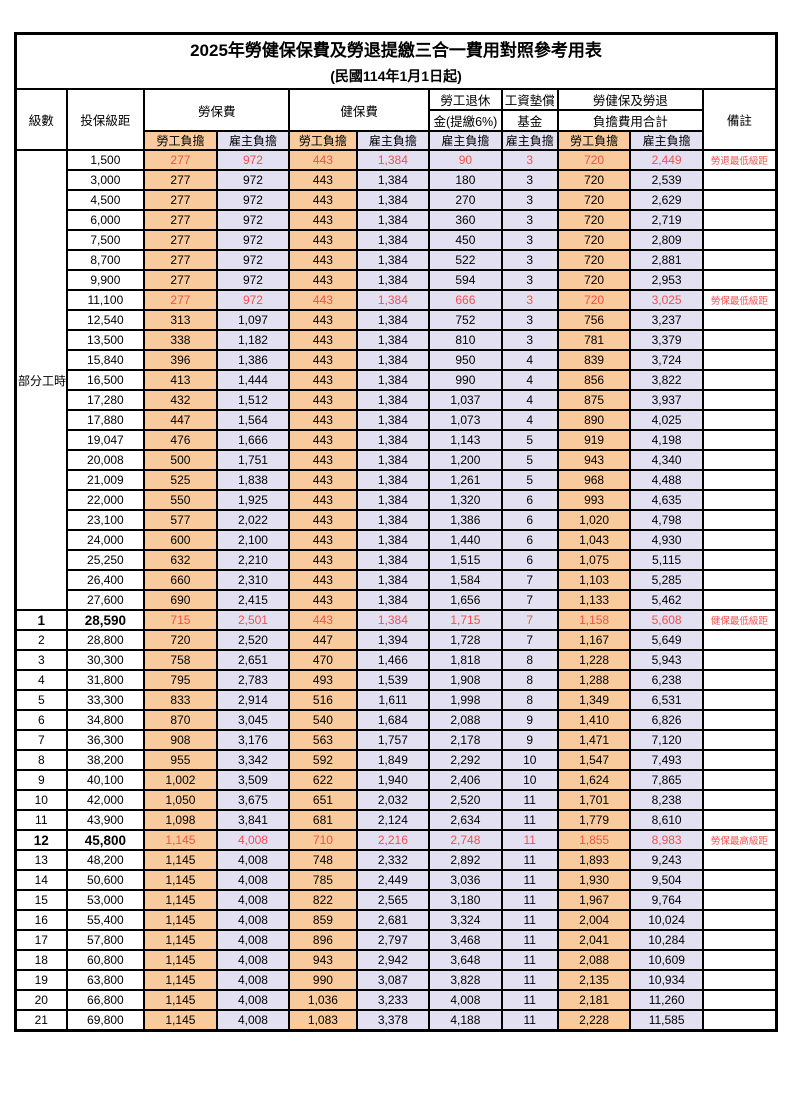 Image resolution: width=791 pixels, height=1120 pixels. I want to click on table-row: 26,400 660 2,310 443 1,384 1,584 7 1,103 5,285, so click(397, 580).